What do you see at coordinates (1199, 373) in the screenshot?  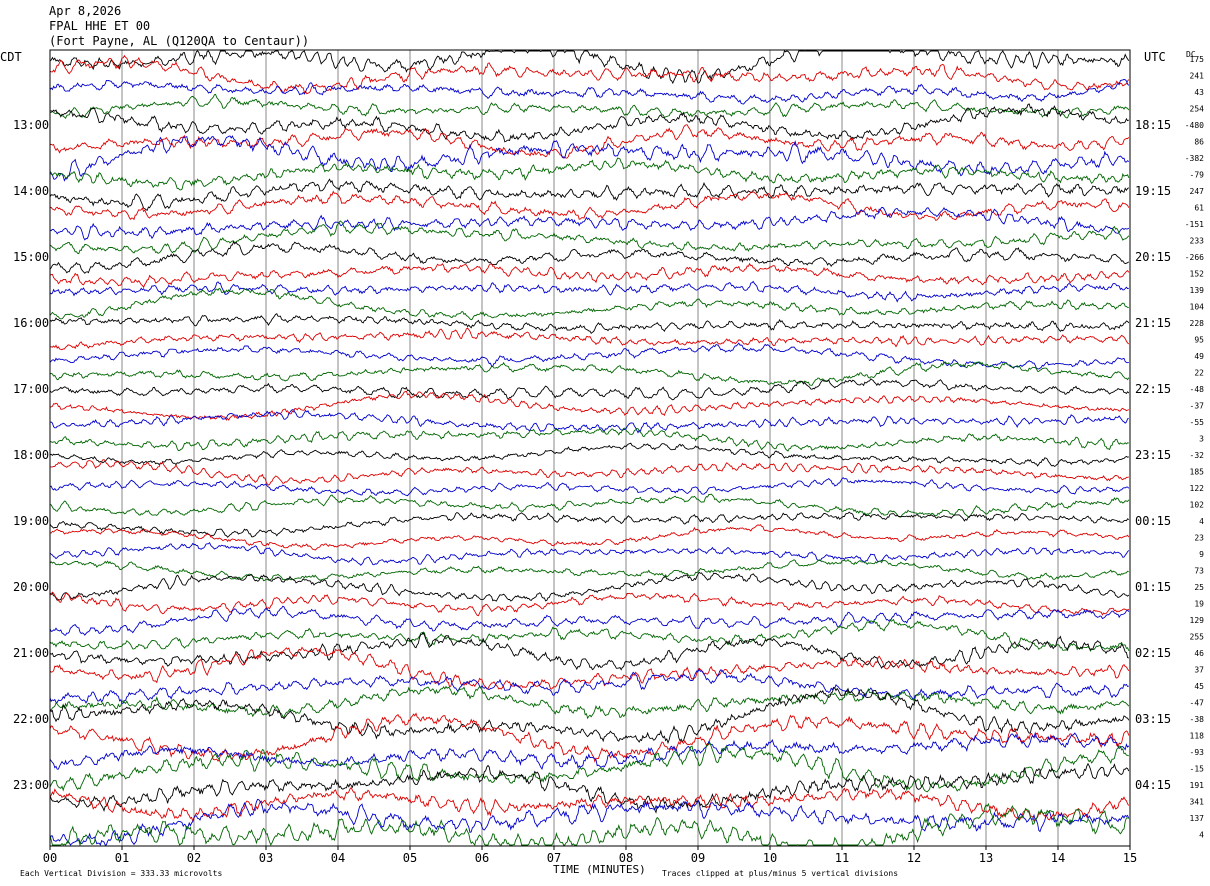 I see `dc-offset-value: 22` at bounding box center [1199, 373].